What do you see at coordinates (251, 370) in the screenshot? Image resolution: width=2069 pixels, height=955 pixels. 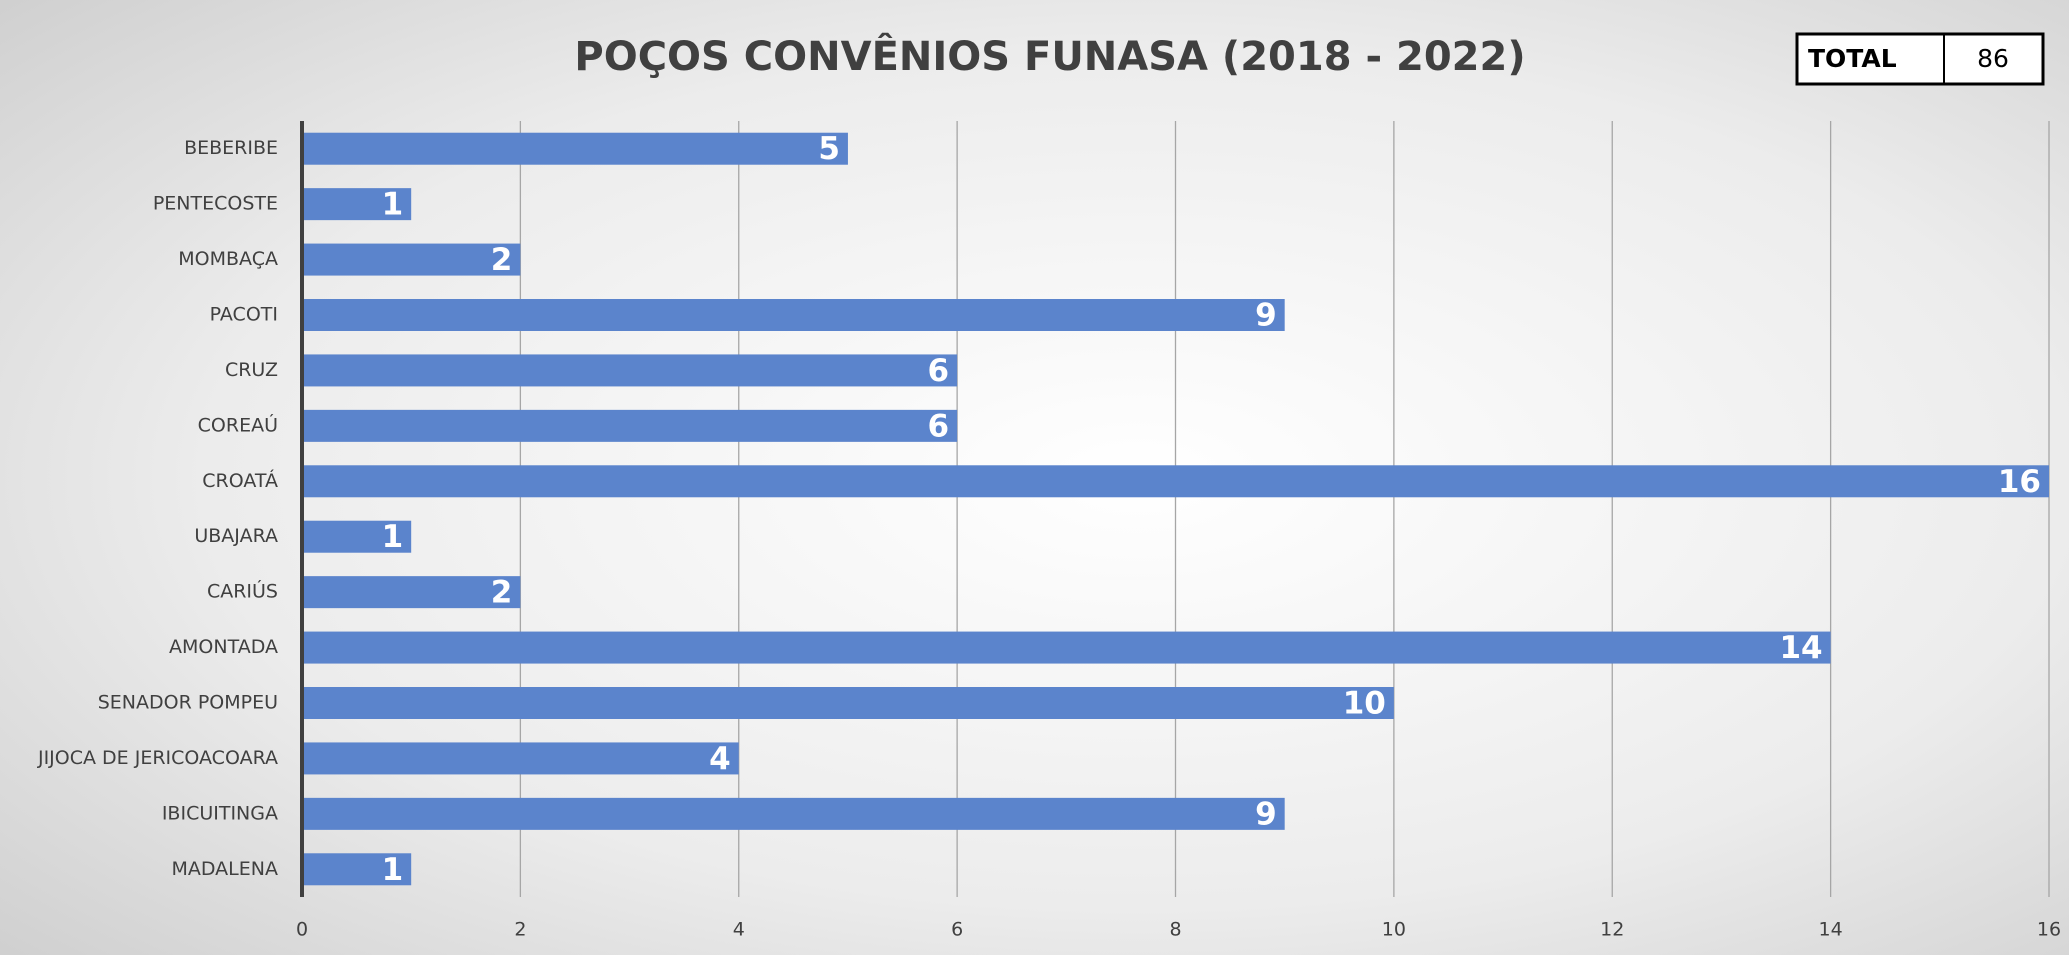 I see `y-tick-label: CRUZ` at bounding box center [251, 370].